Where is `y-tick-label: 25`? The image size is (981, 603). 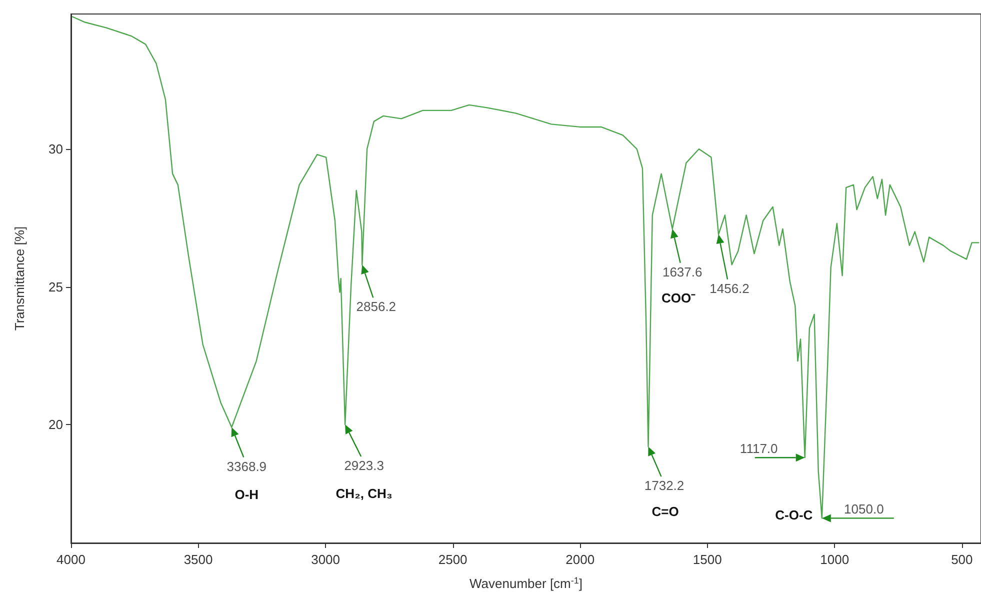 y-tick-label: 25 is located at coordinates (55, 286).